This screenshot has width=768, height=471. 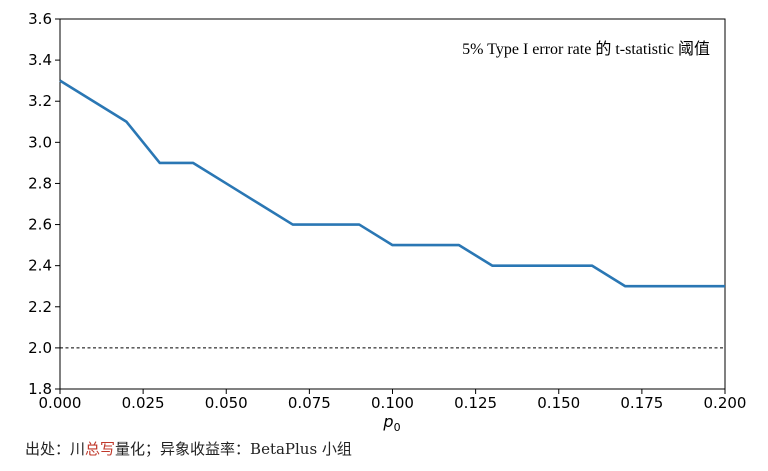 What do you see at coordinates (48, 449) in the screenshot?
I see `caption-prefix: 出处：` at bounding box center [48, 449].